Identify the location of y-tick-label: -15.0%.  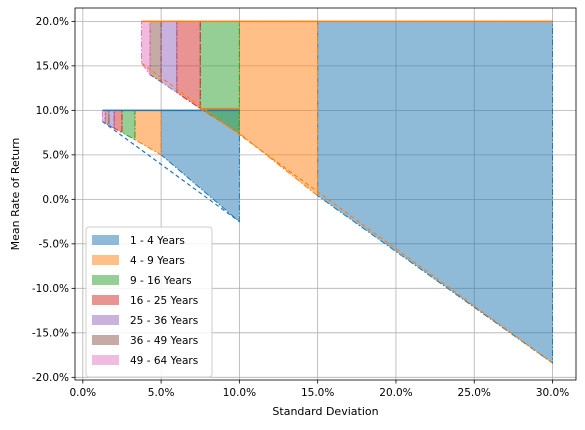
(50, 334).